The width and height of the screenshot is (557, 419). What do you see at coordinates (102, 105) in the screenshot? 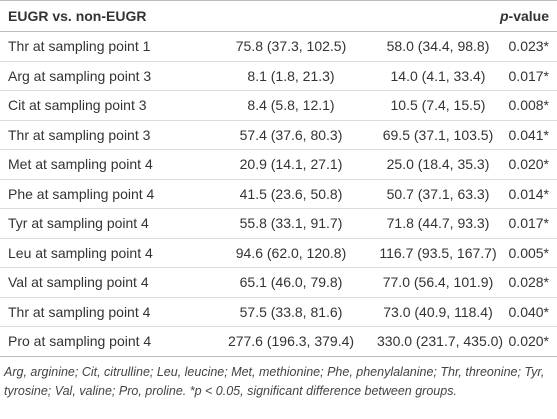
I see `table-cell: Cit at sampling point 3` at bounding box center [102, 105].